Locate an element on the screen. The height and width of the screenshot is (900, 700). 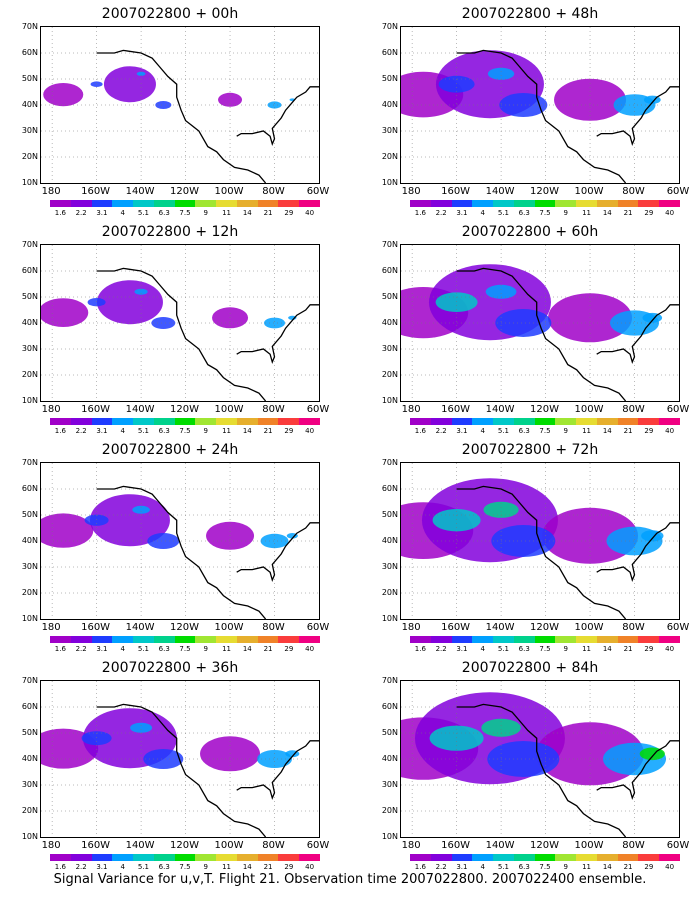
lon-label: 120W is located at coordinates (185, 627).